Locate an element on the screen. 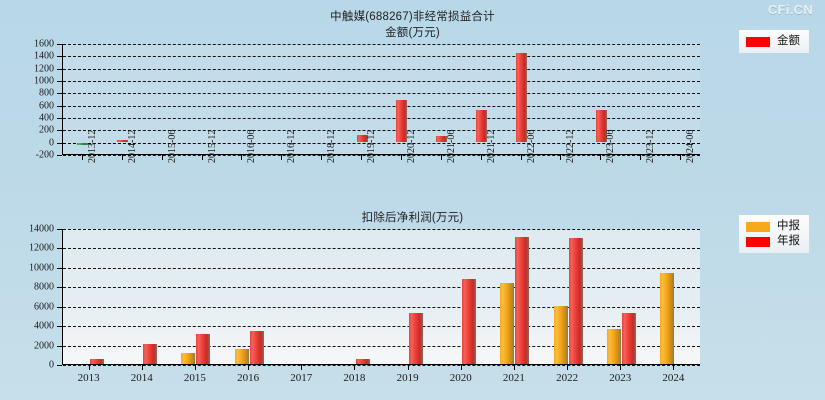 The width and height of the screenshot is (825, 400). x-axis-tick-label: 2018-12 is located at coordinates (332, 146).